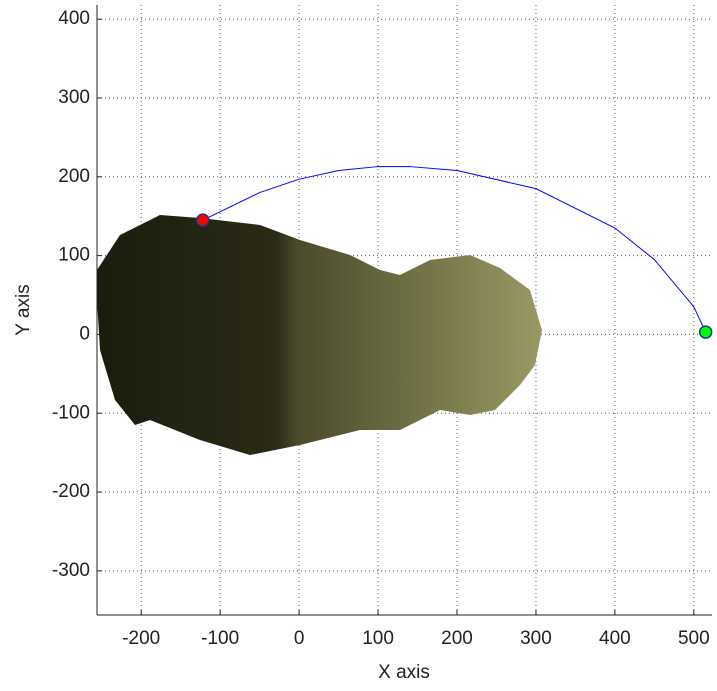  I want to click on y-tick-label: -100, so click(71, 412).